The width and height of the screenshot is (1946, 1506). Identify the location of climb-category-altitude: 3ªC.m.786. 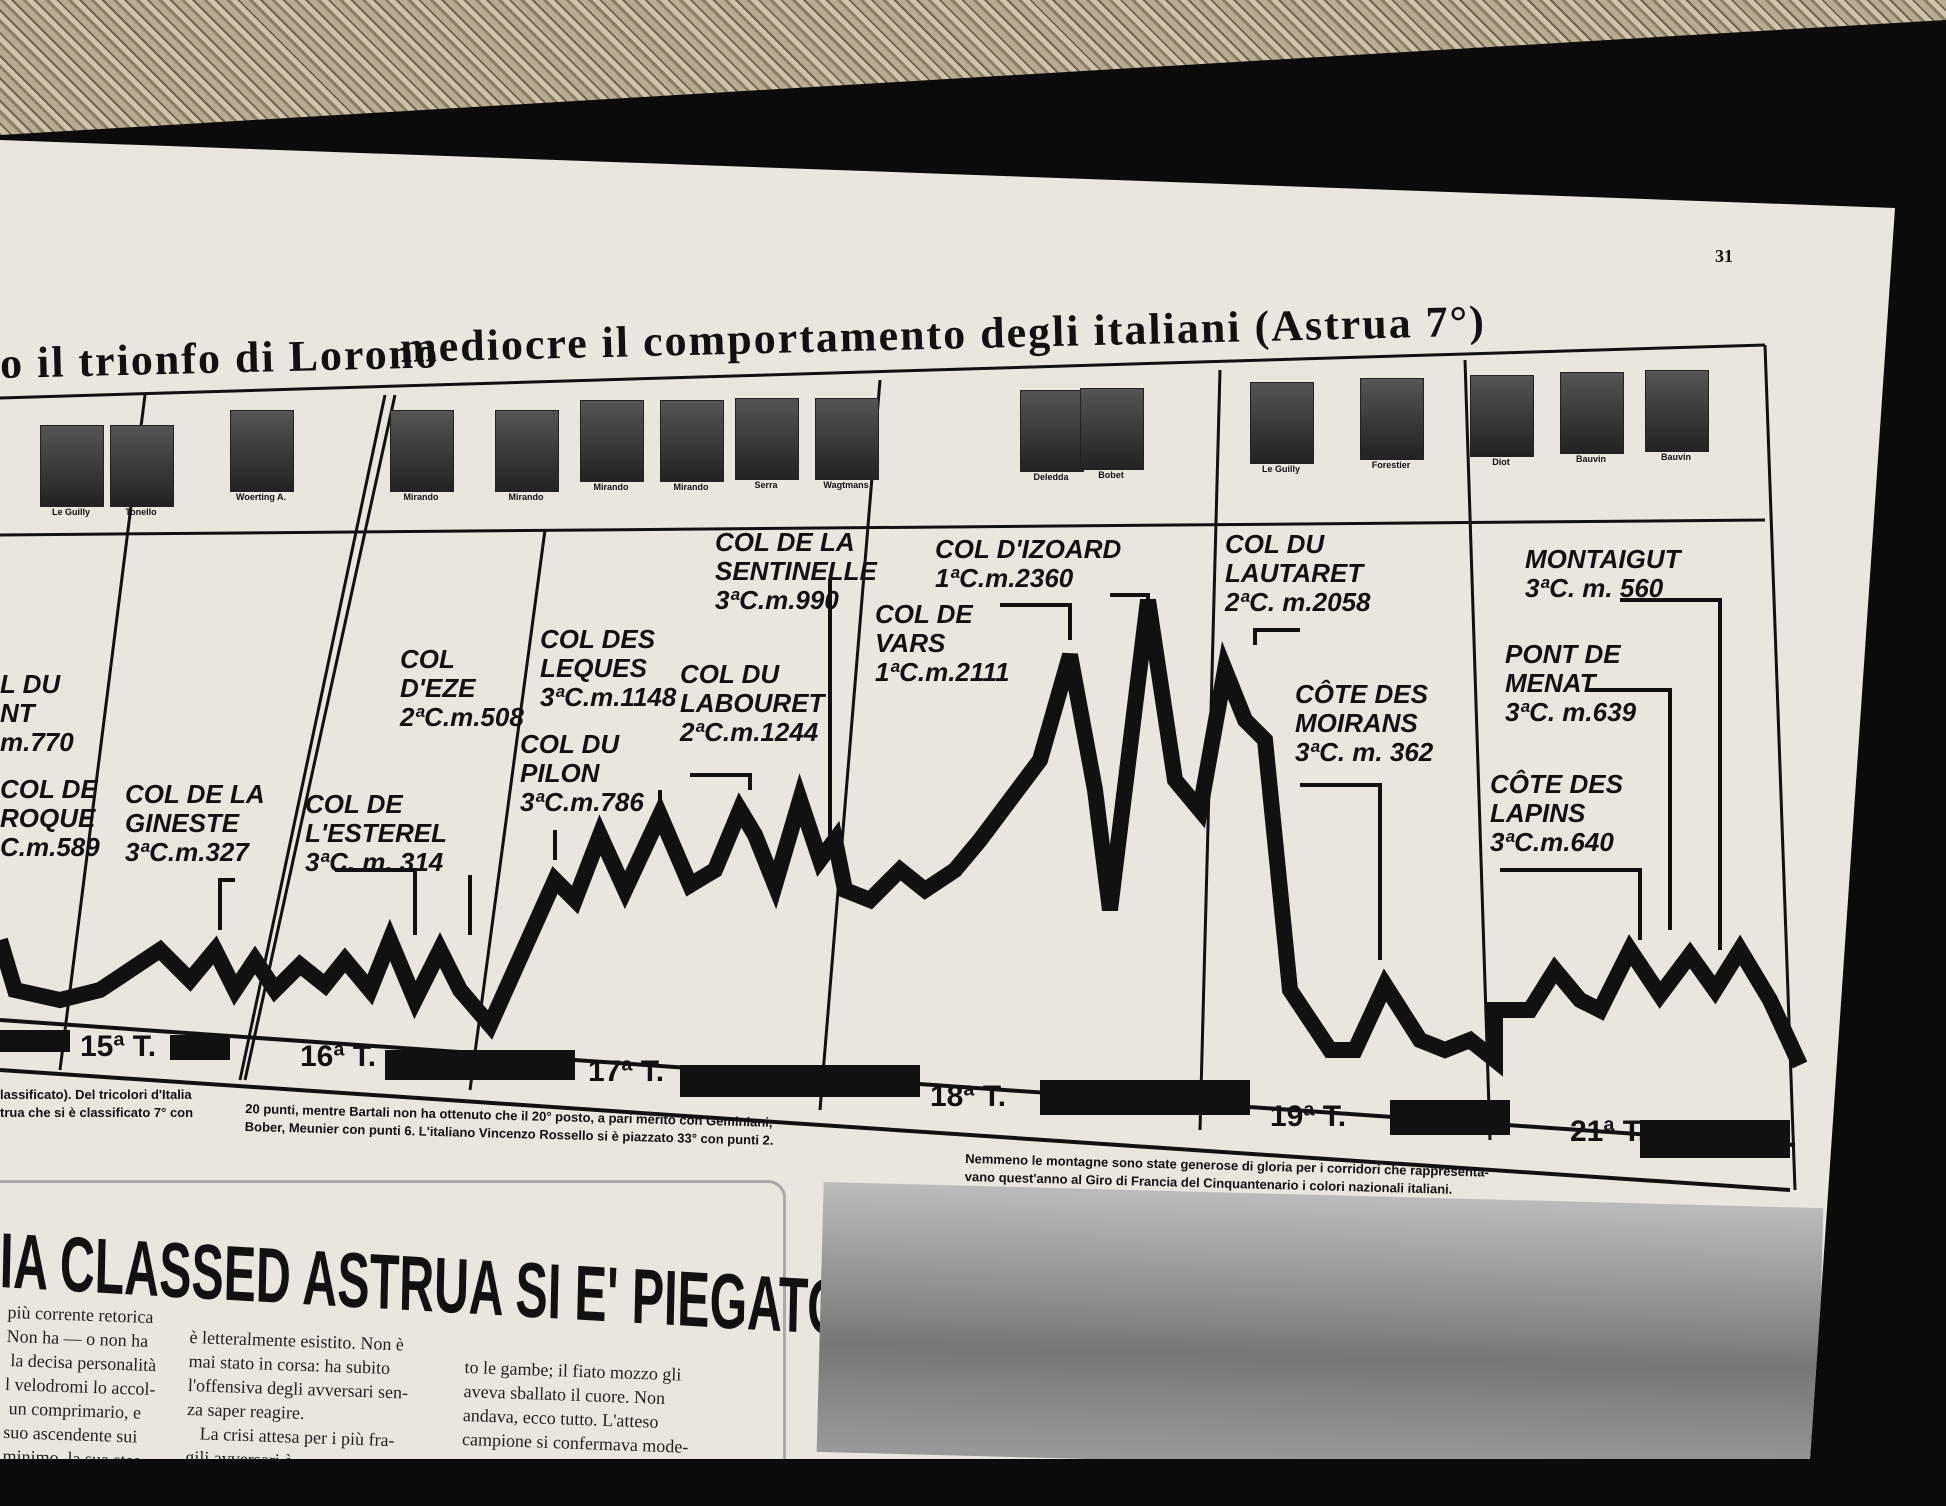
(582, 802).